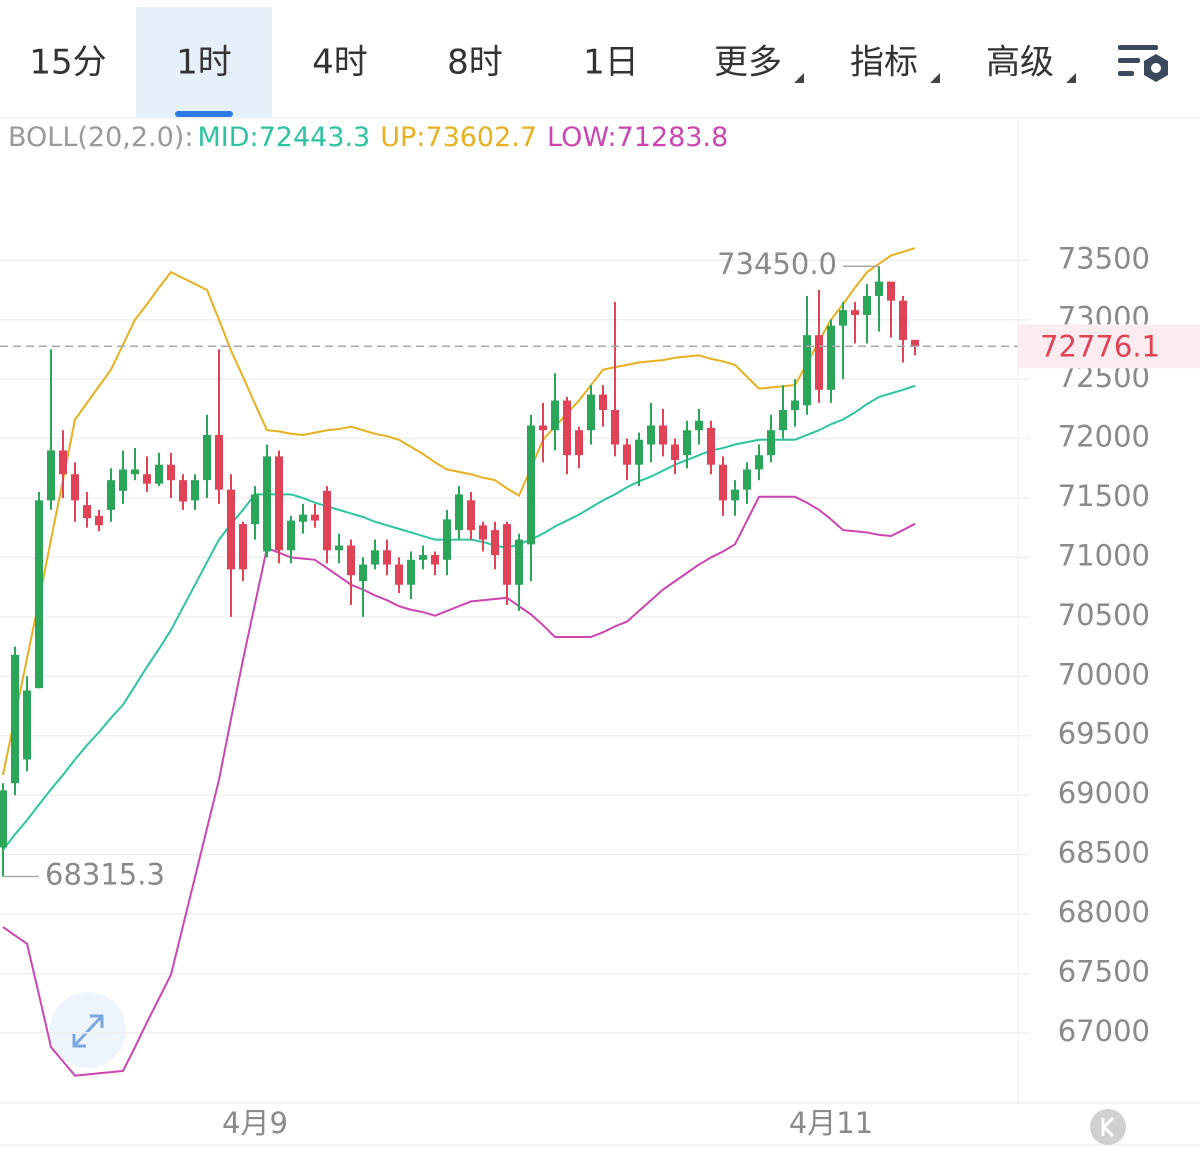 The width and height of the screenshot is (1200, 1157). What do you see at coordinates (1143, 63) in the screenshot?
I see `settings-icon` at bounding box center [1143, 63].